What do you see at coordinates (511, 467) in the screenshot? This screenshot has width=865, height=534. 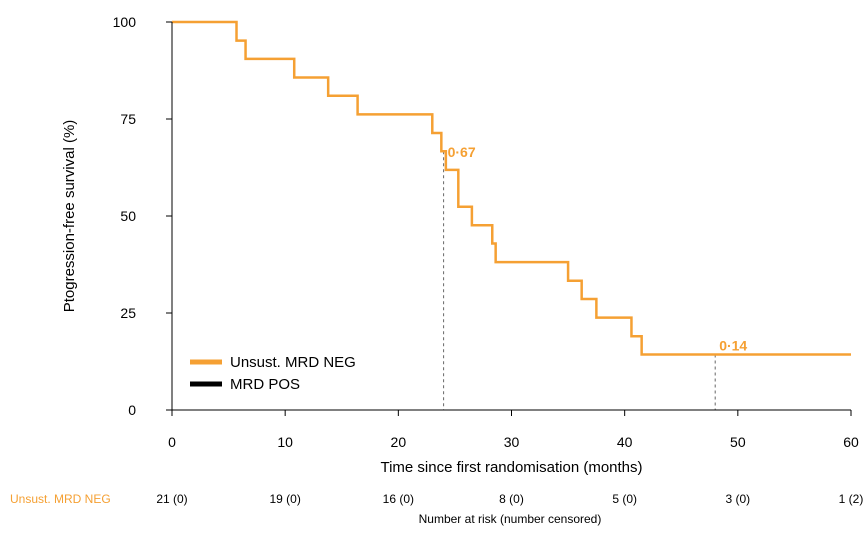 I see `x-axis-title: Time since first randomisation (months)` at bounding box center [511, 467].